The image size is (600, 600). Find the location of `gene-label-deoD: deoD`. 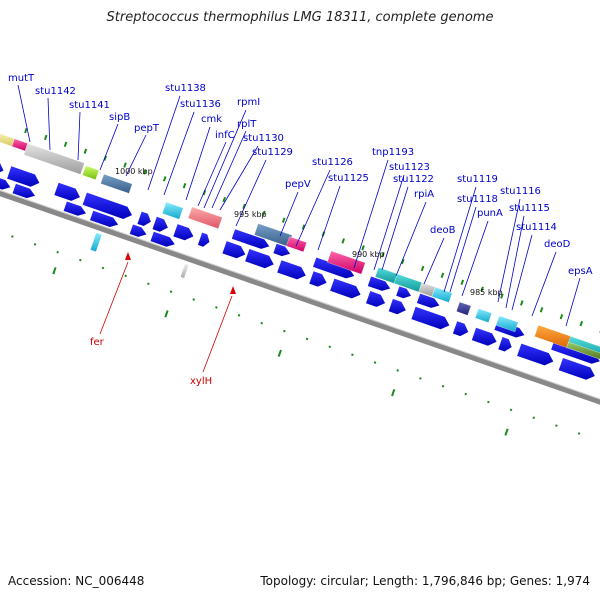

gene-label-deoD: deoD is located at coordinates (557, 244).